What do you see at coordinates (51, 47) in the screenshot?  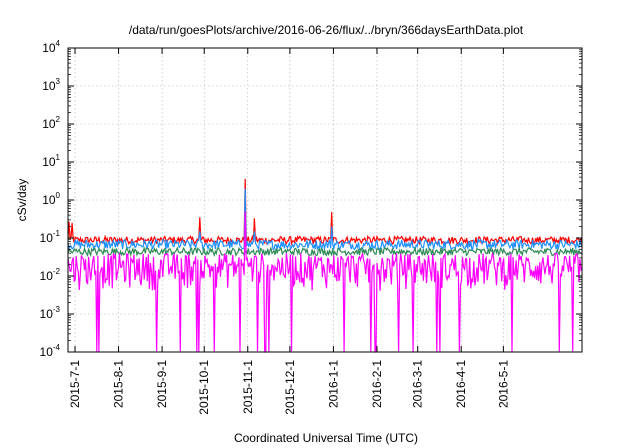 I see `y-tick-label: 10⁴` at bounding box center [51, 47].